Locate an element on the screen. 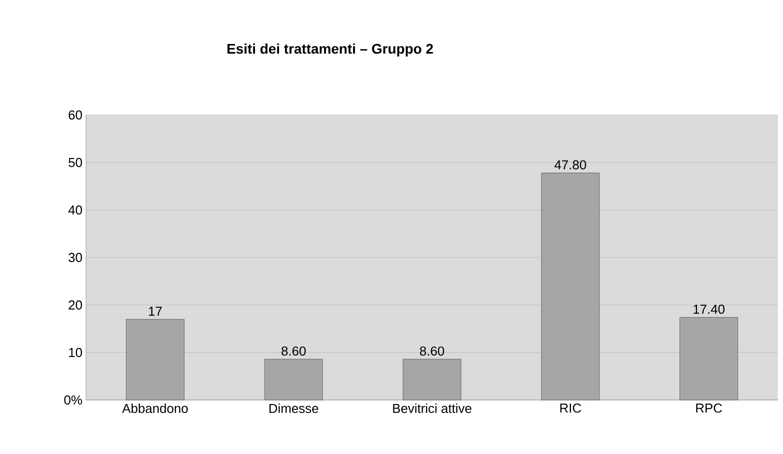 The width and height of the screenshot is (783, 454). y-tick-label: 0% is located at coordinates (73, 400).